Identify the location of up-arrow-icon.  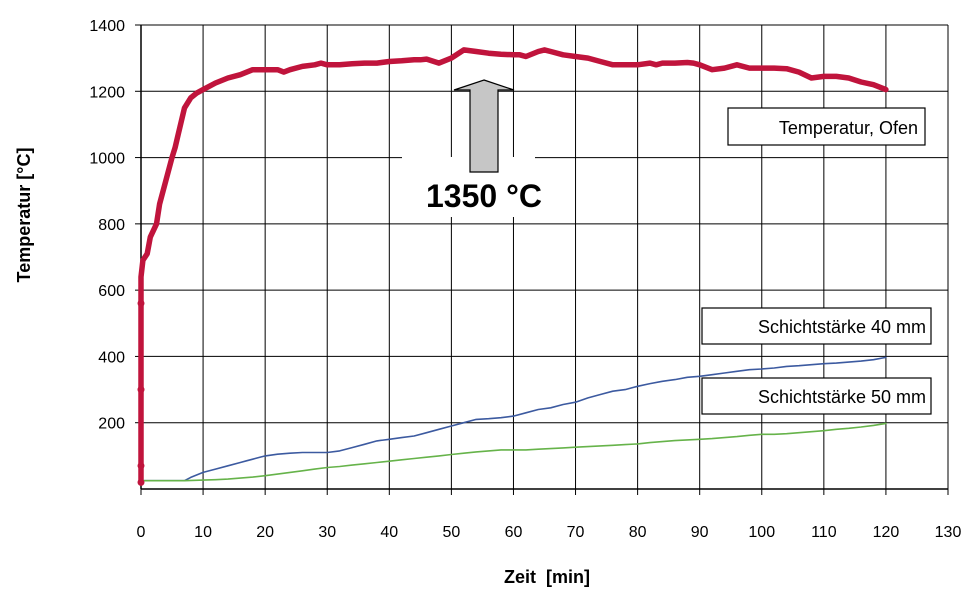
(484, 126).